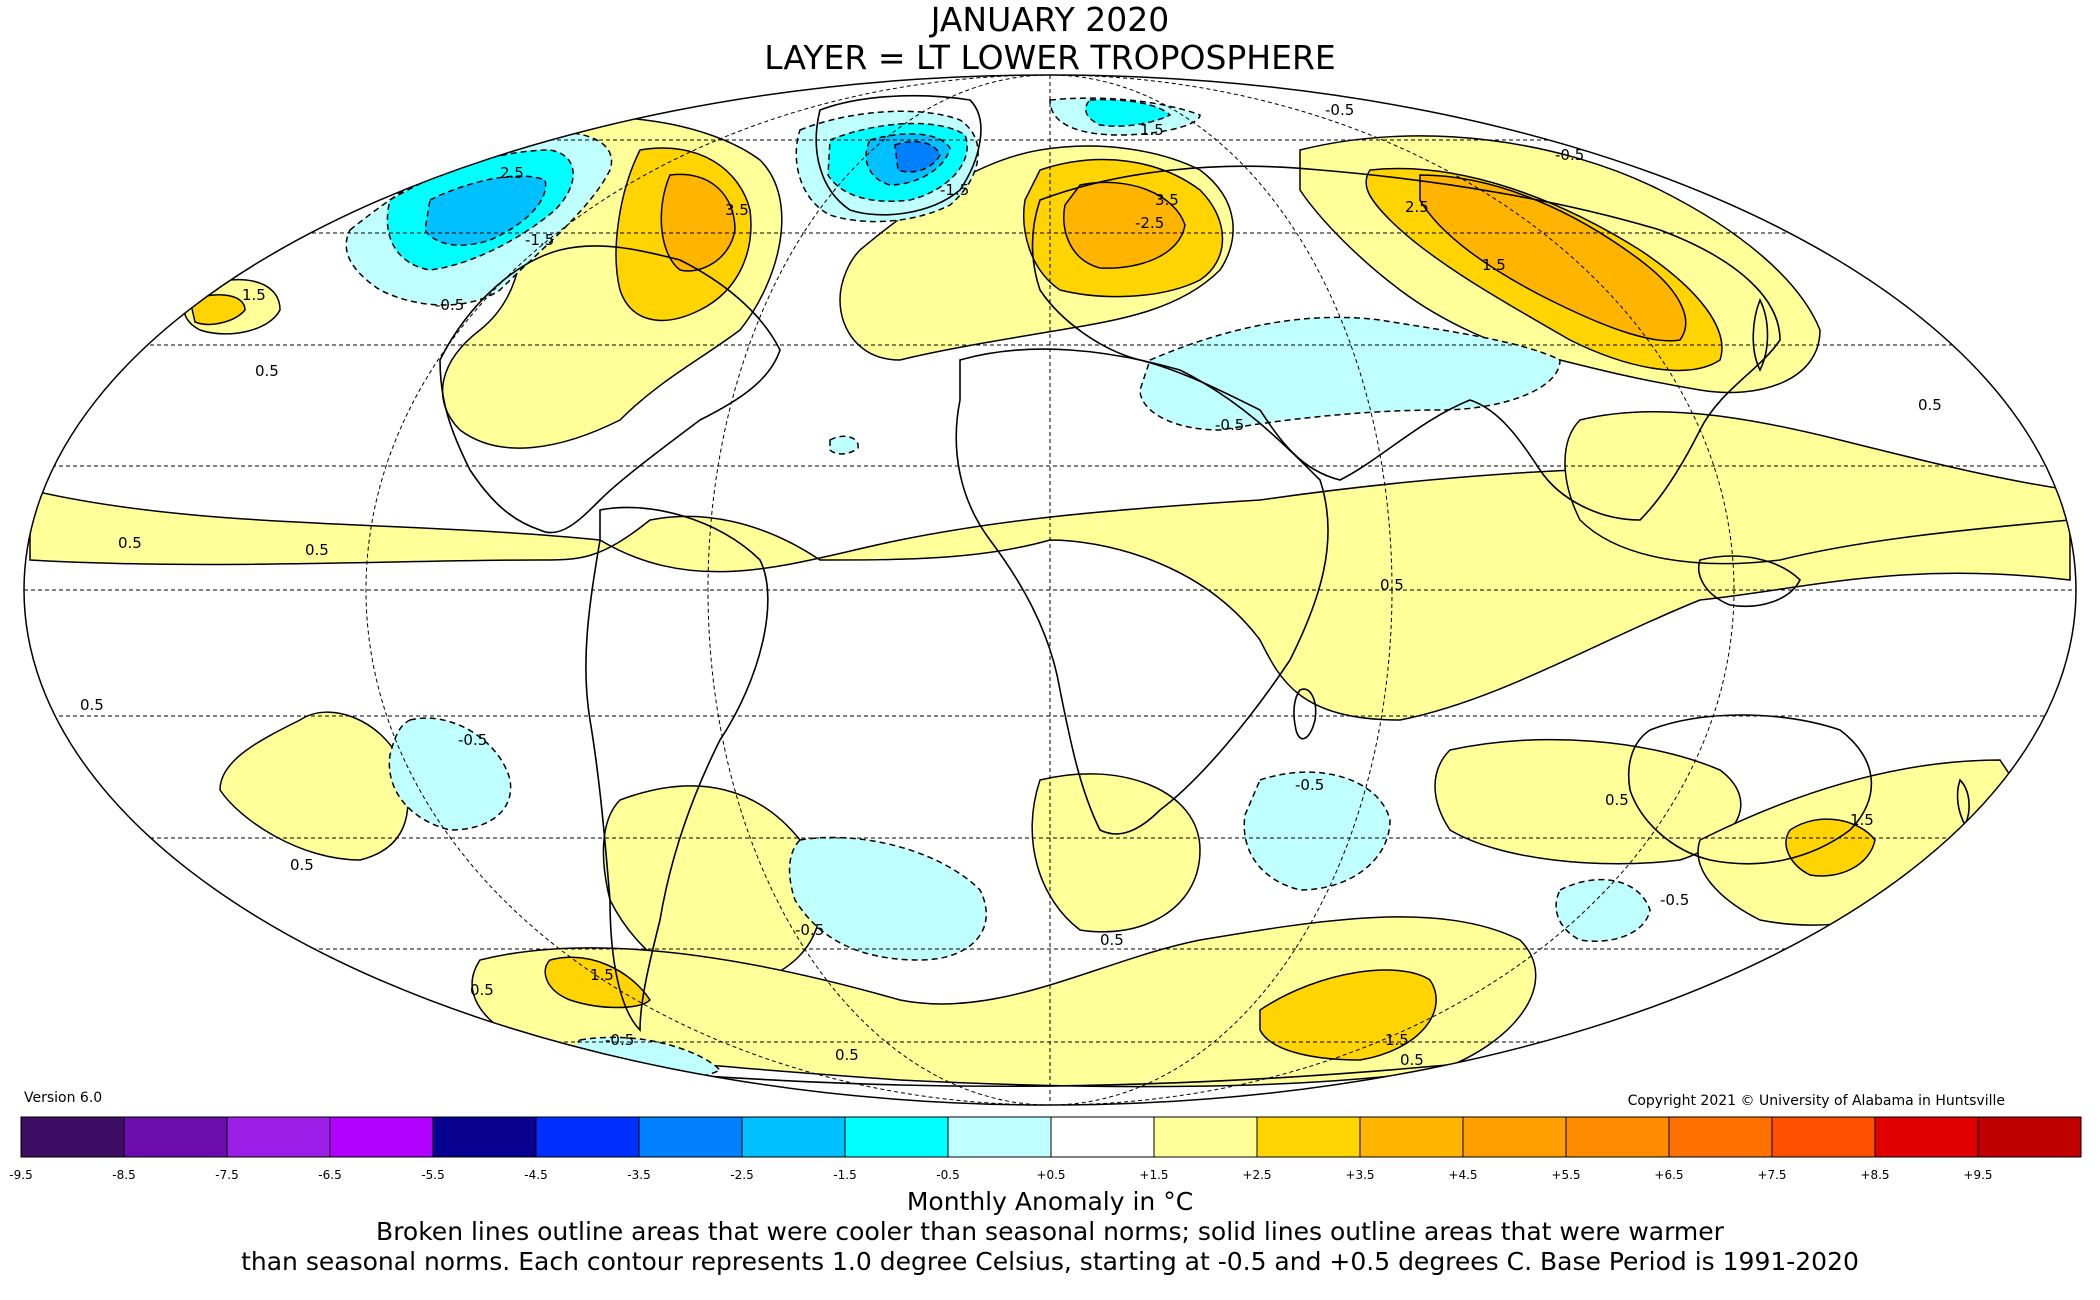  What do you see at coordinates (1317, 831) in the screenshot?
I see `cool-region-africa-south` at bounding box center [1317, 831].